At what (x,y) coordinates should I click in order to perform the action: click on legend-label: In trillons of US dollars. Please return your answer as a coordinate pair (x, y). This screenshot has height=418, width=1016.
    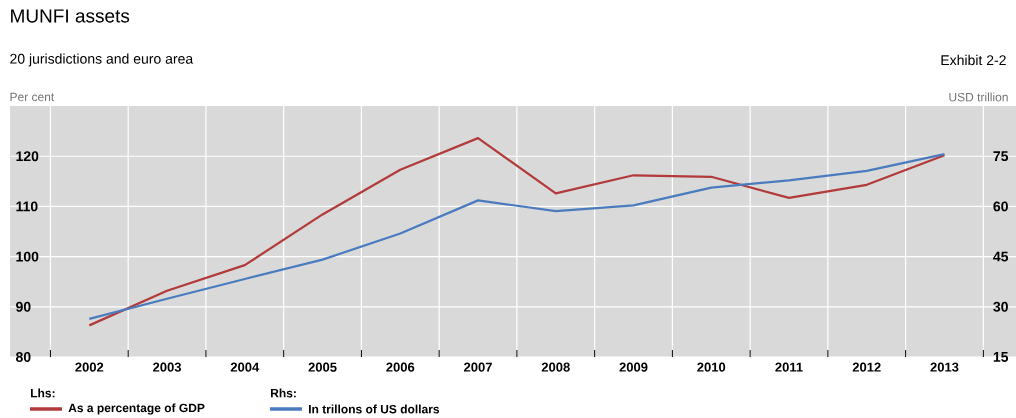
    Looking at the image, I should click on (374, 409).